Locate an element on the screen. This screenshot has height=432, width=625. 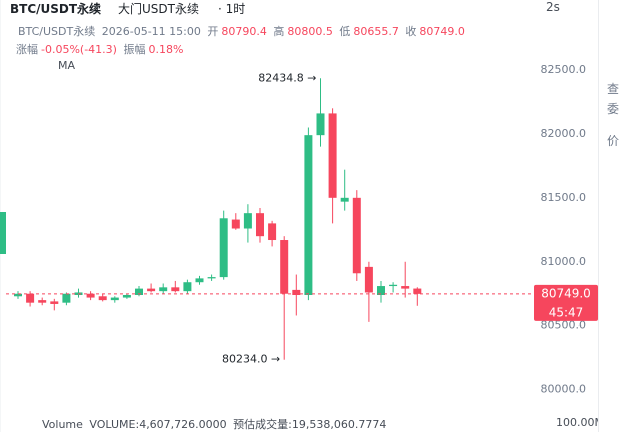
time: 2026-05-11 15:00 is located at coordinates (151, 31).